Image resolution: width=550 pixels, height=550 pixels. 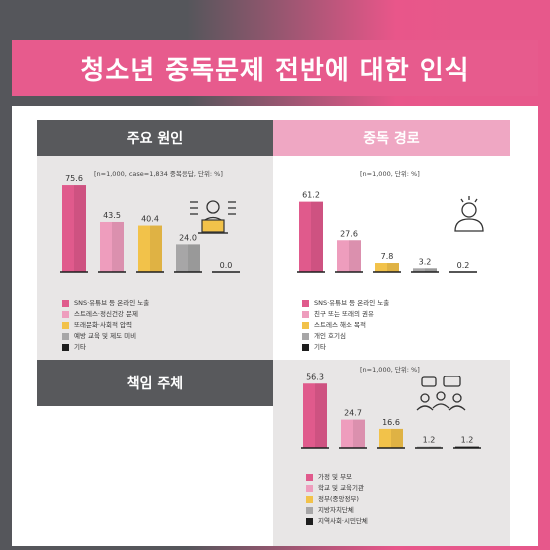 I want to click on legend-item: 지방자치단체, so click(x=337, y=510).